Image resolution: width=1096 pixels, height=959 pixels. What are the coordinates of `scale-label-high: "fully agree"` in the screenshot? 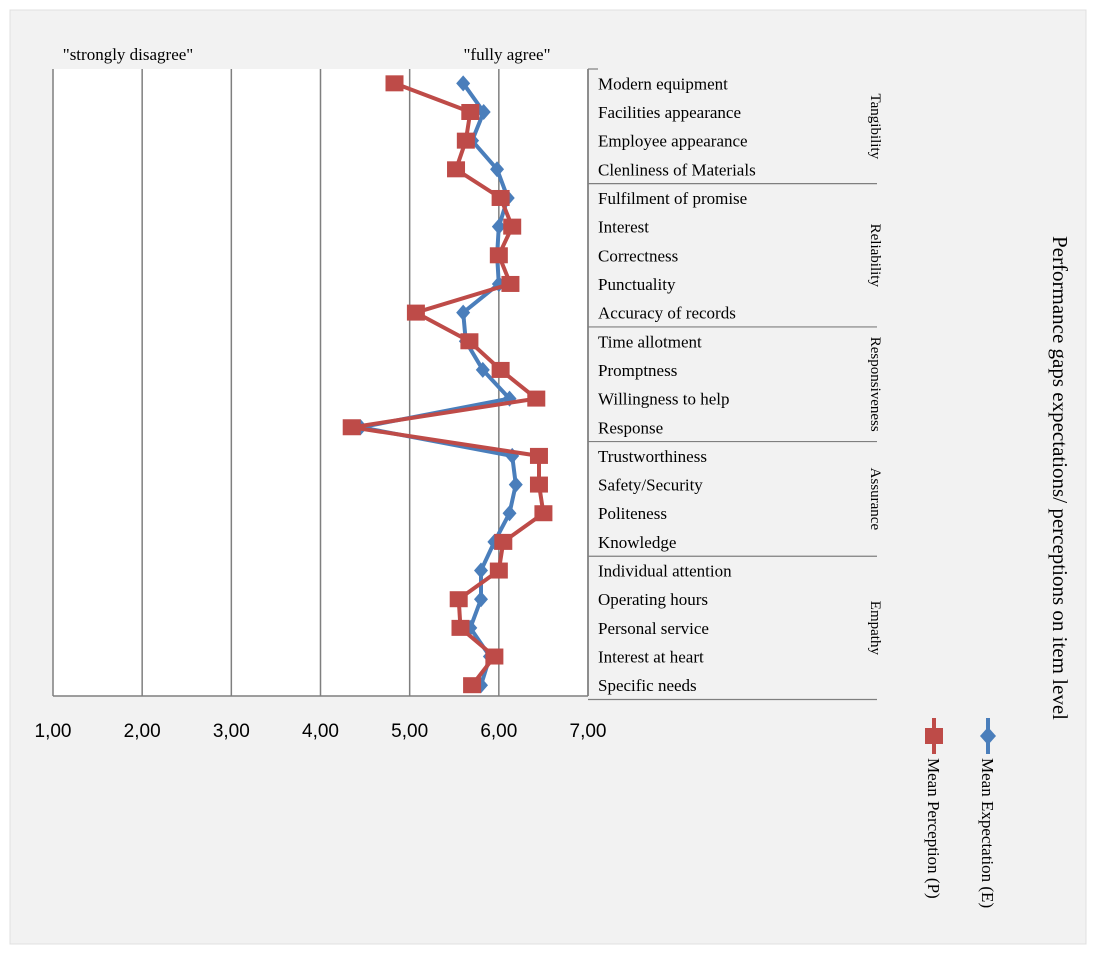 It's located at (506, 54).